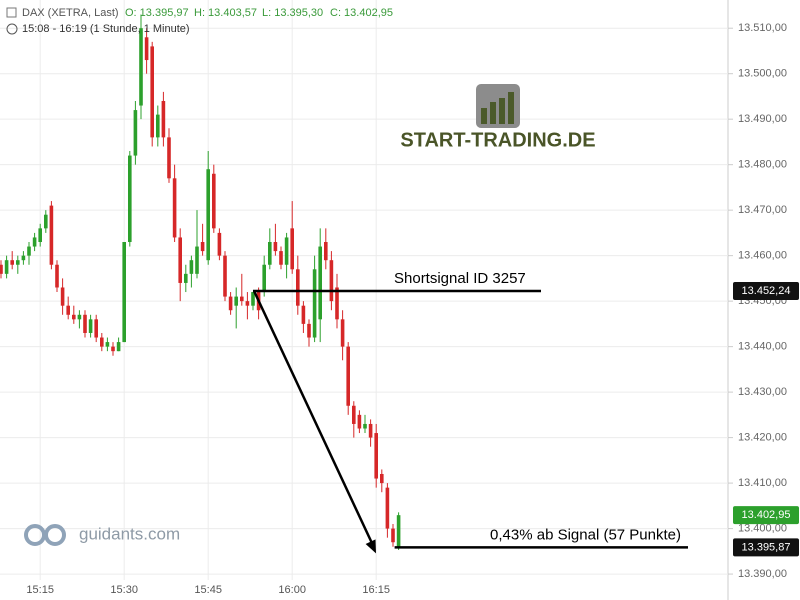 This screenshot has height=600, width=800. What do you see at coordinates (376, 590) in the screenshot?
I see `x-tick-label: 16:15` at bounding box center [376, 590].